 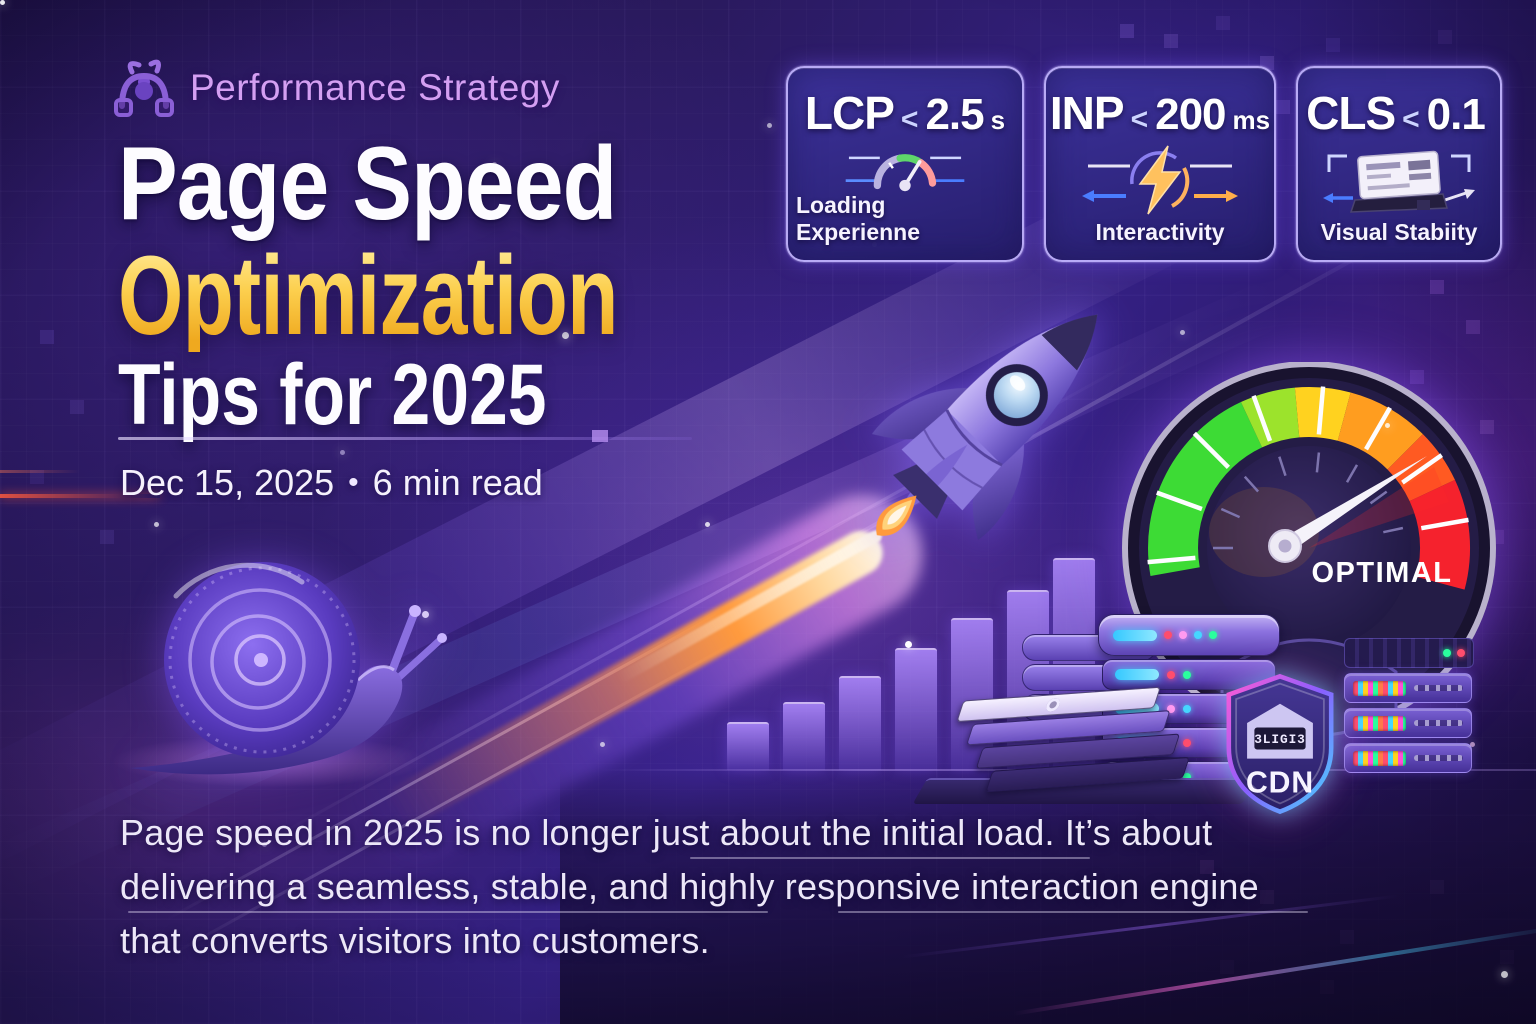 I want to click on metric-value-line: LCP < 2.5 s, so click(x=905, y=113).